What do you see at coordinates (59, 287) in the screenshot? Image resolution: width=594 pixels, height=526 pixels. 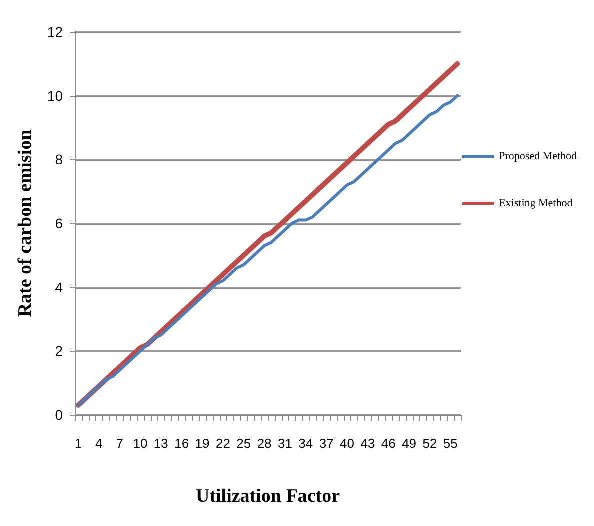 I see `y-tick-label: 4` at bounding box center [59, 287].